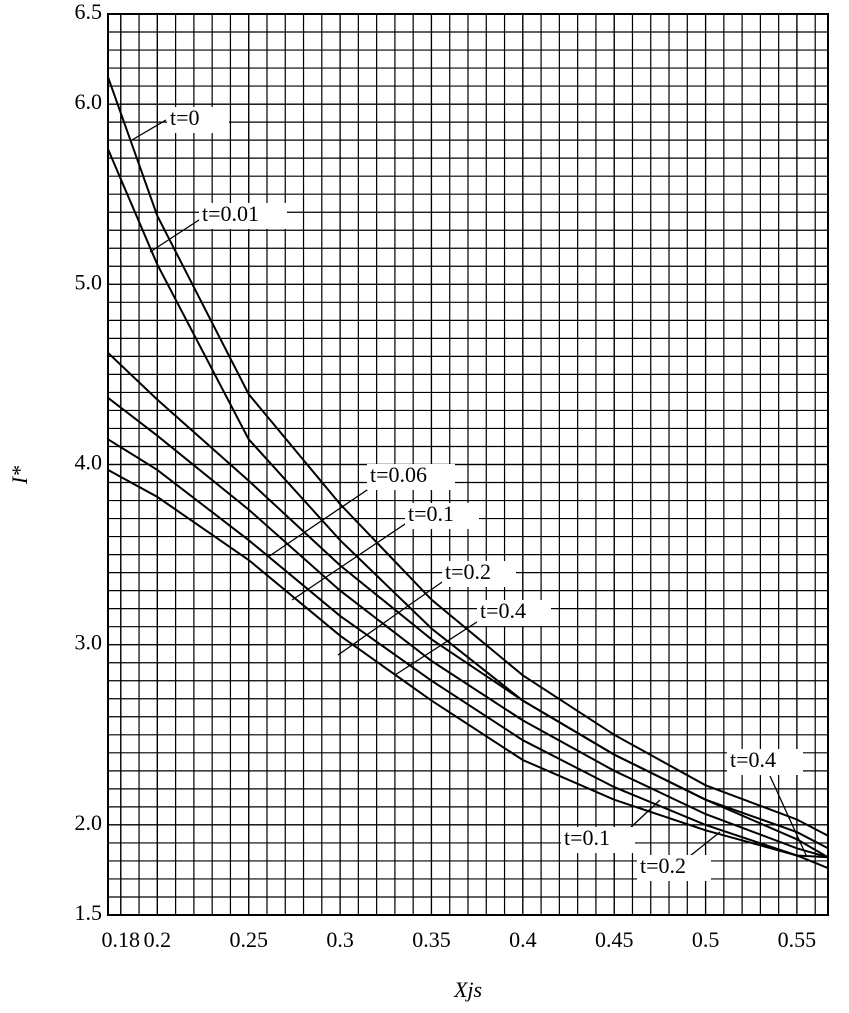 Image resolution: width=849 pixels, height=1013 pixels. What do you see at coordinates (614, 939) in the screenshot?
I see `x-tick-label: 0.45` at bounding box center [614, 939].